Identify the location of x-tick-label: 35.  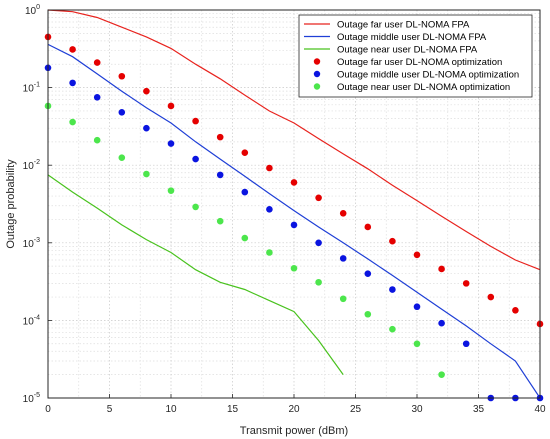
(479, 409).